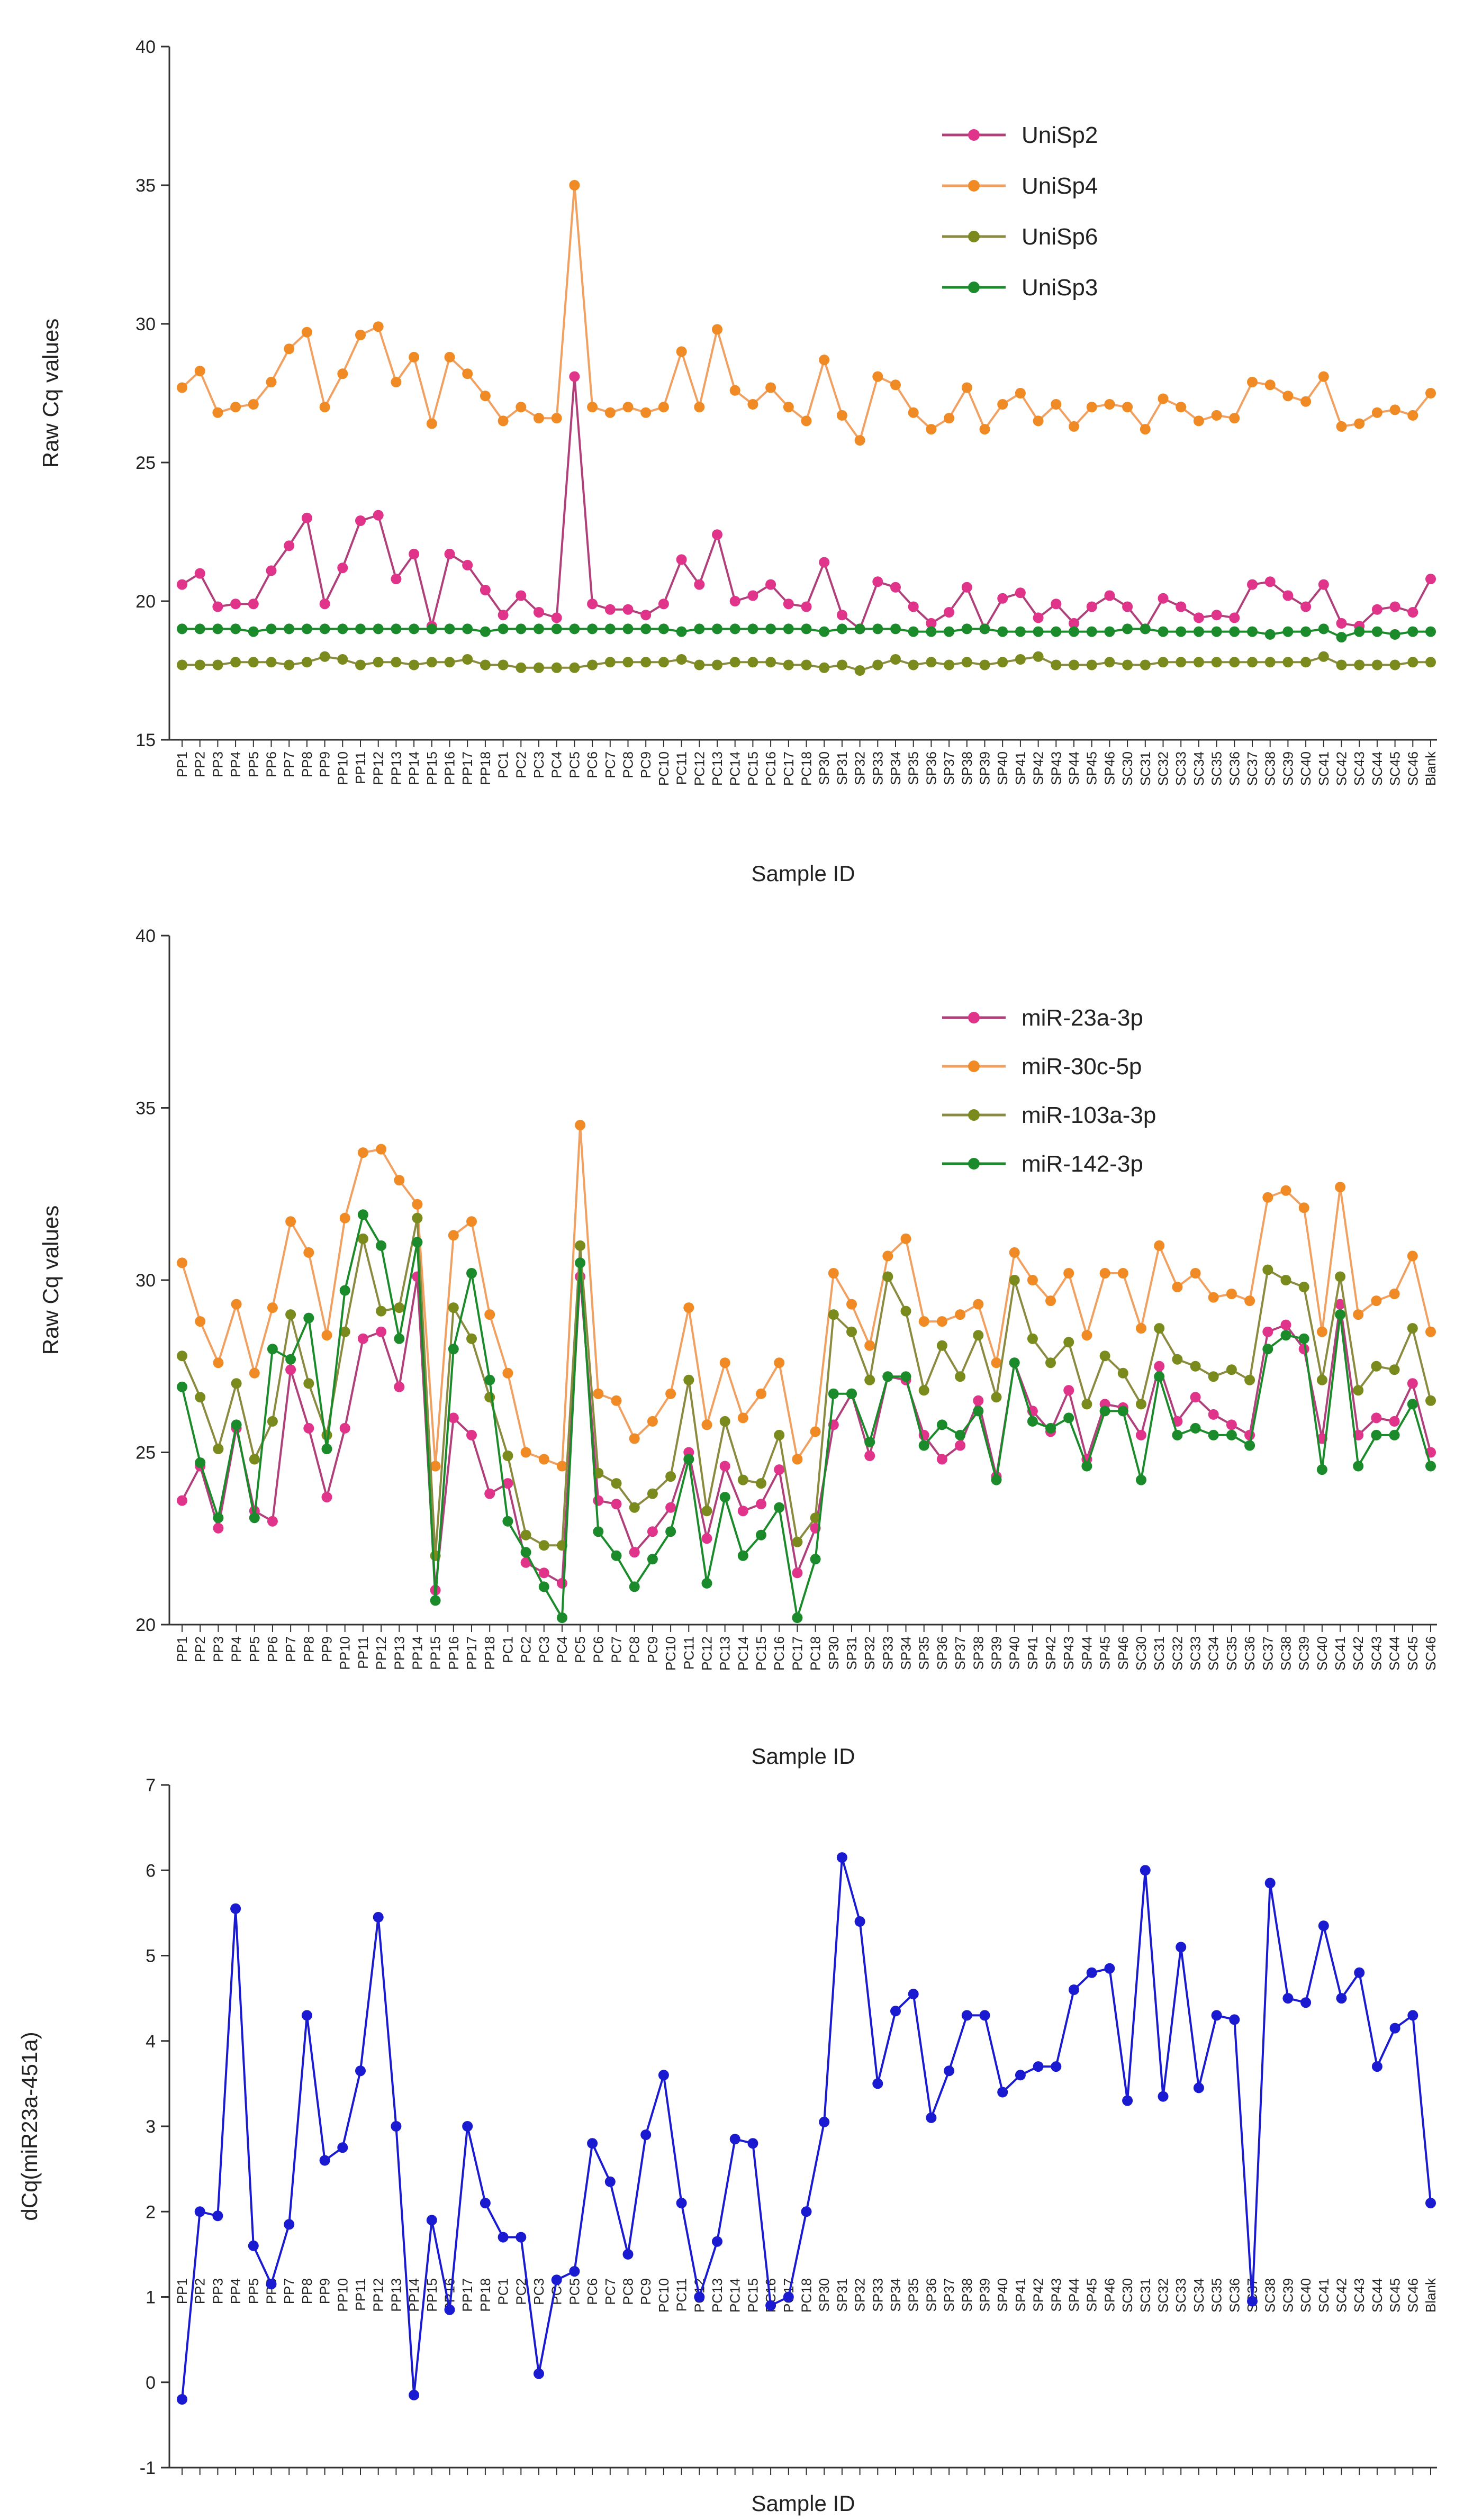 Image resolution: width=1464 pixels, height=2520 pixels. I want to click on data-point-mir-142-3p-sp35, so click(924, 1445).